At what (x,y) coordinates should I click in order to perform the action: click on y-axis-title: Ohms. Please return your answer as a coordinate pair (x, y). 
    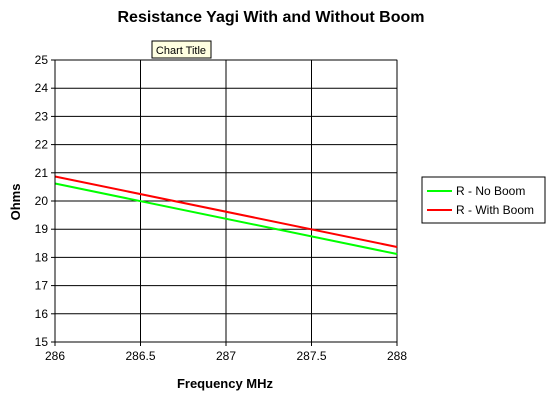
    Looking at the image, I should click on (15, 202).